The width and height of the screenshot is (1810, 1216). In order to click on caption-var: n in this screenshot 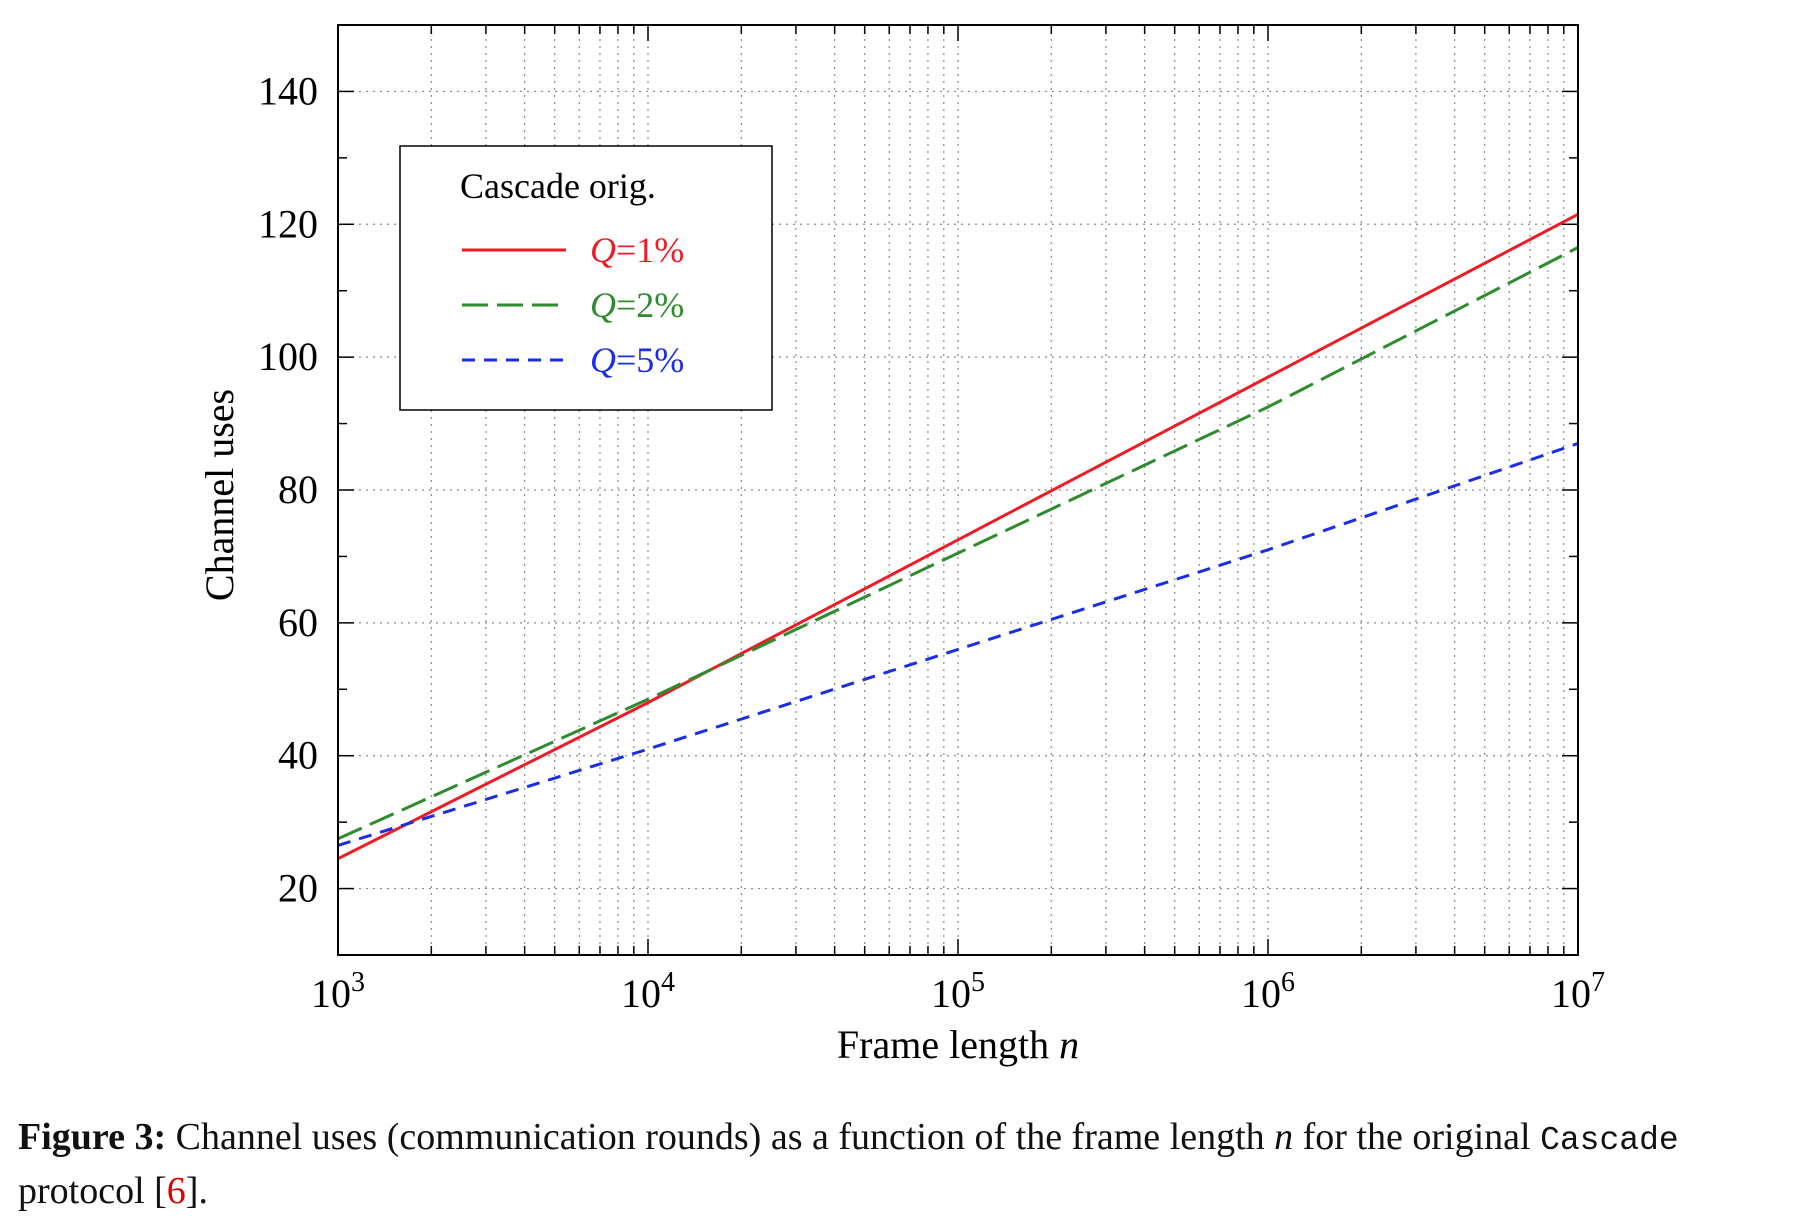, I will do `click(1284, 1137)`.